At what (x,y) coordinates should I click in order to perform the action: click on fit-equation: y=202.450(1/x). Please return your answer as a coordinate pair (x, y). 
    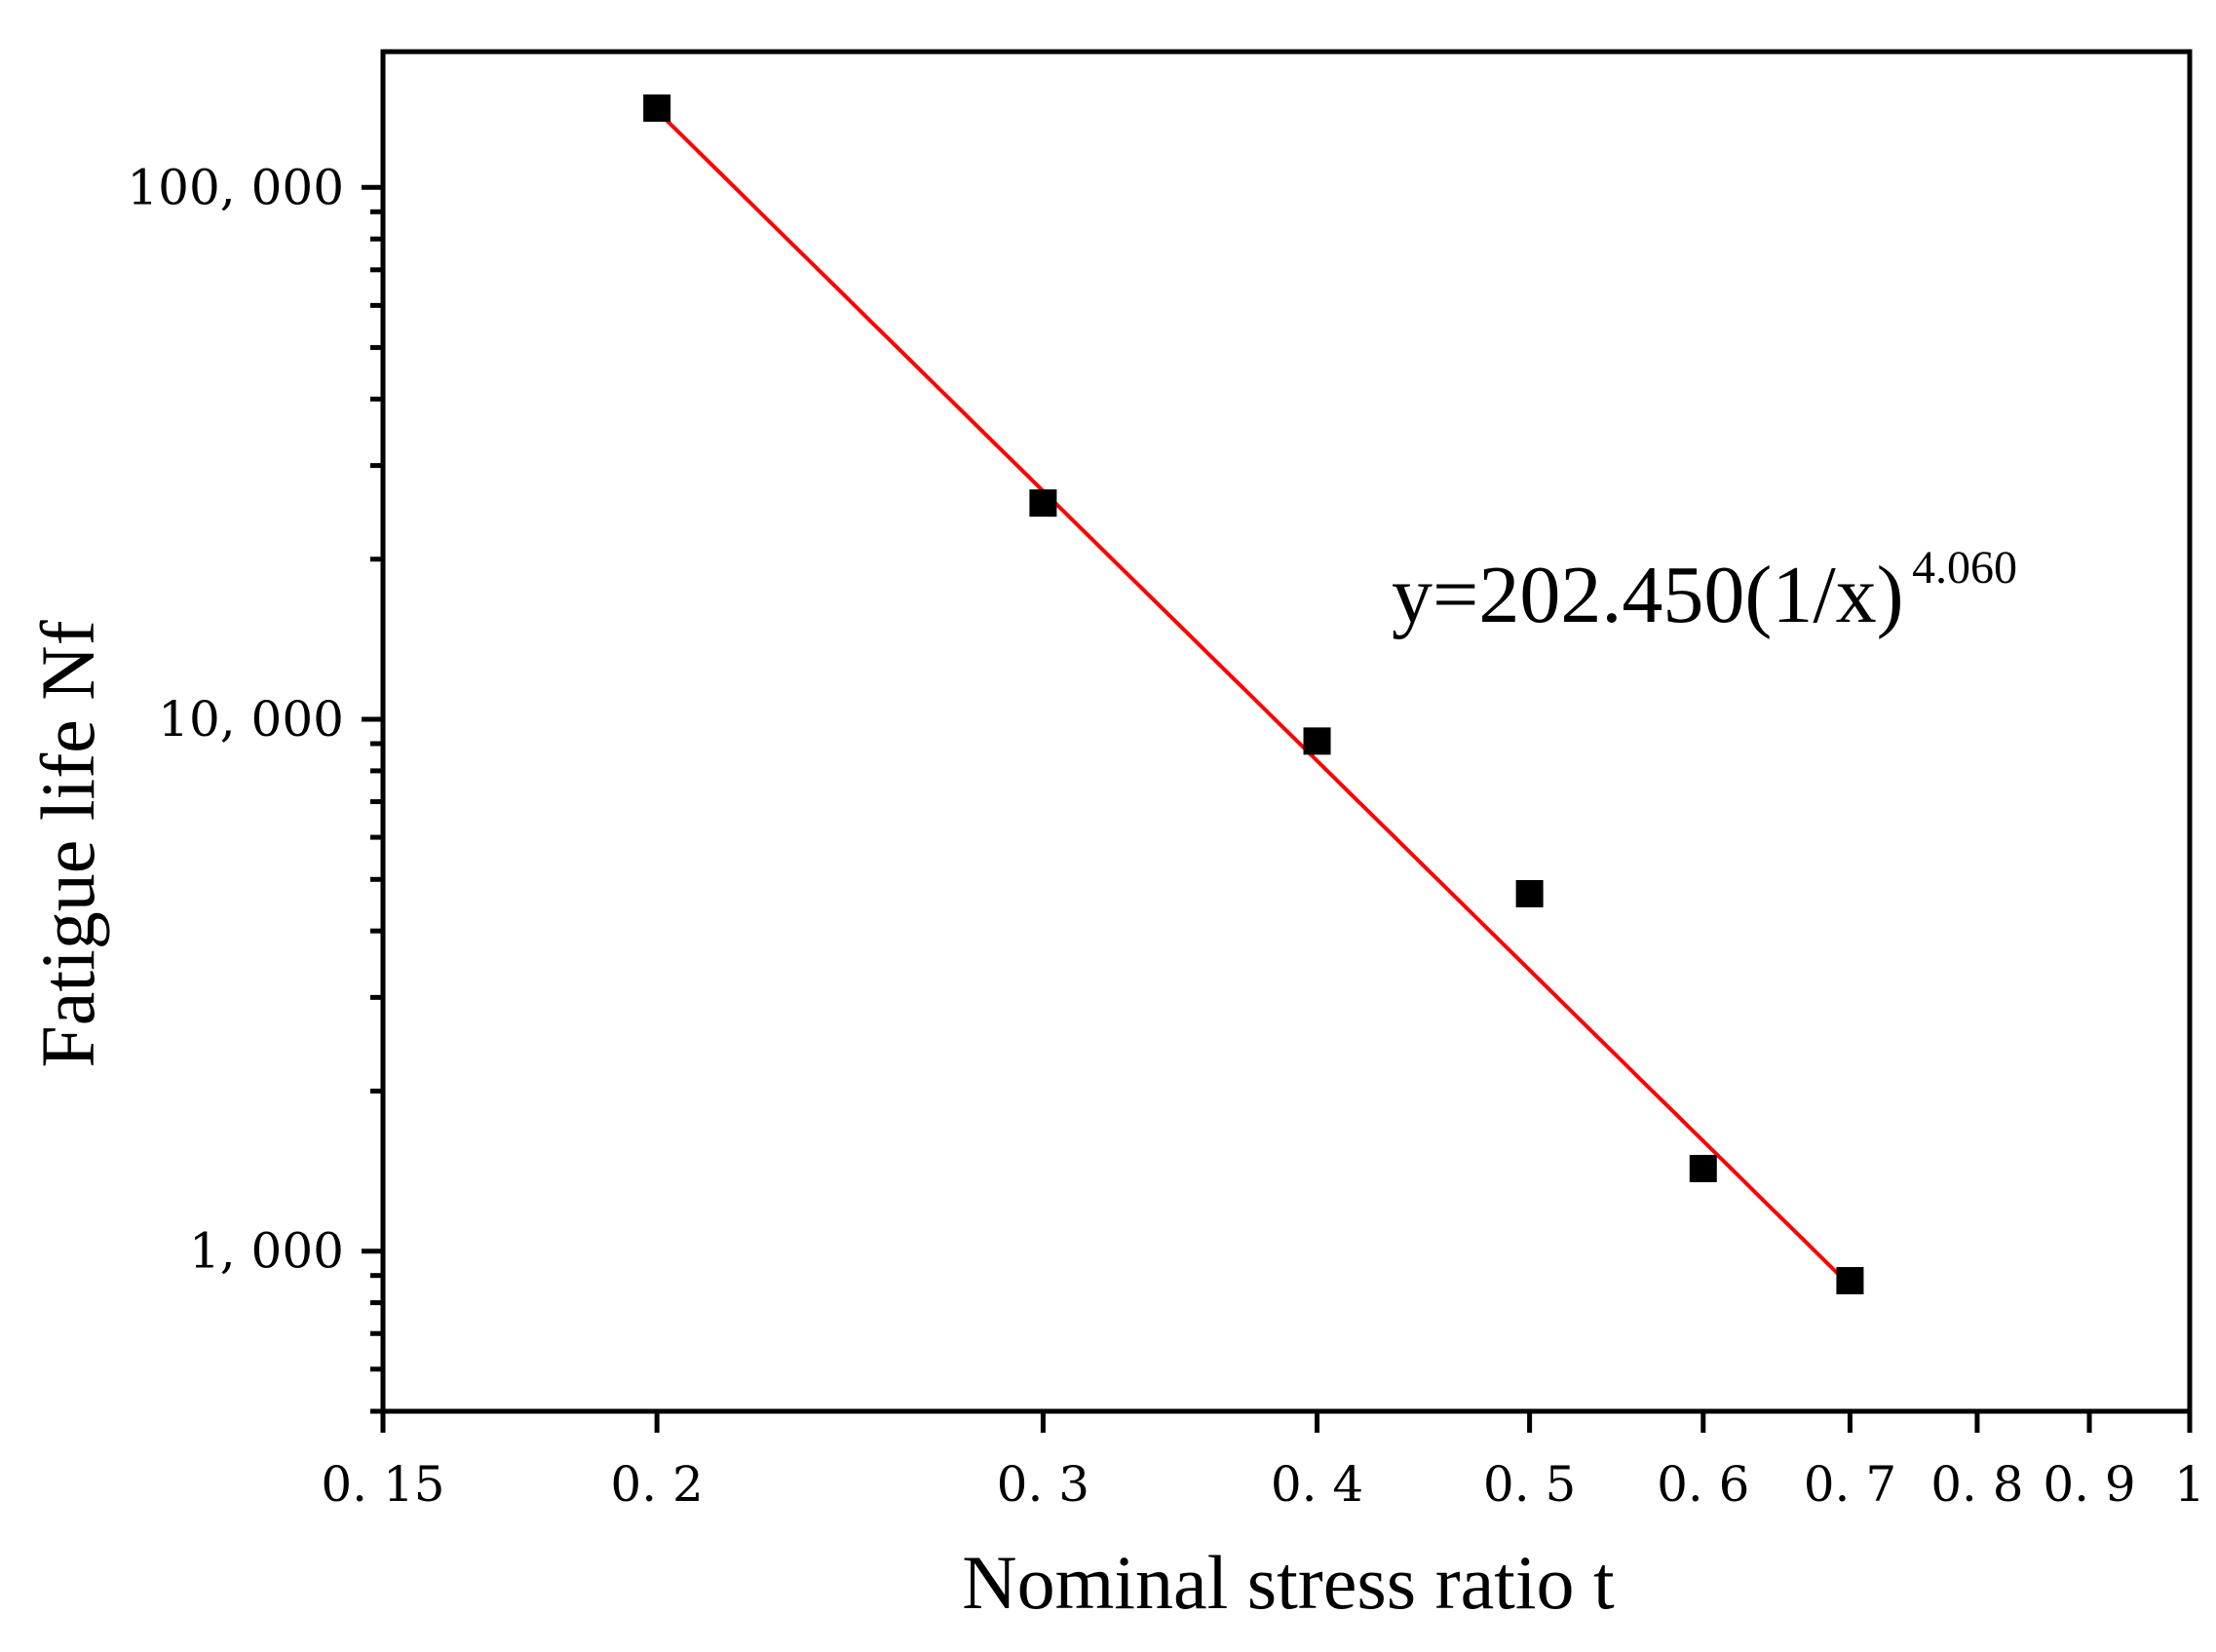
    Looking at the image, I should click on (1648, 595).